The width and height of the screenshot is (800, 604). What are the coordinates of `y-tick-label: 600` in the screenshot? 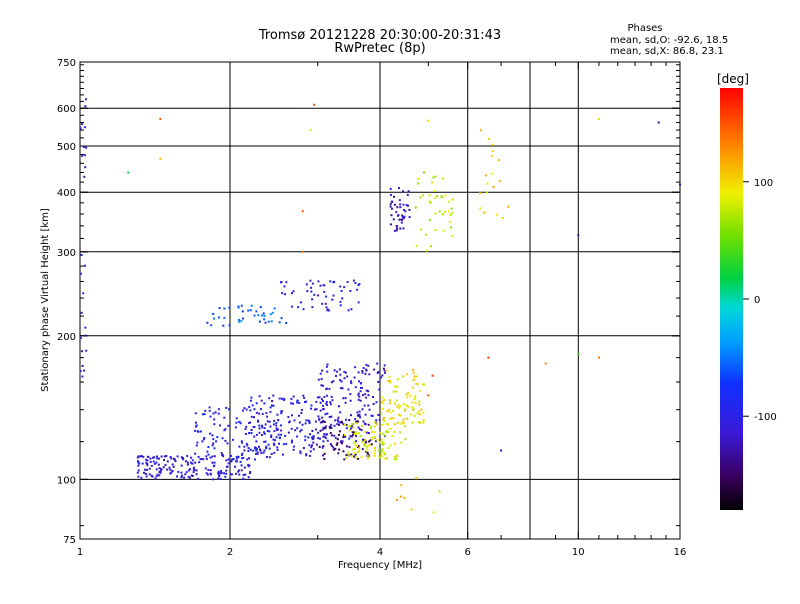 It's located at (66, 109).